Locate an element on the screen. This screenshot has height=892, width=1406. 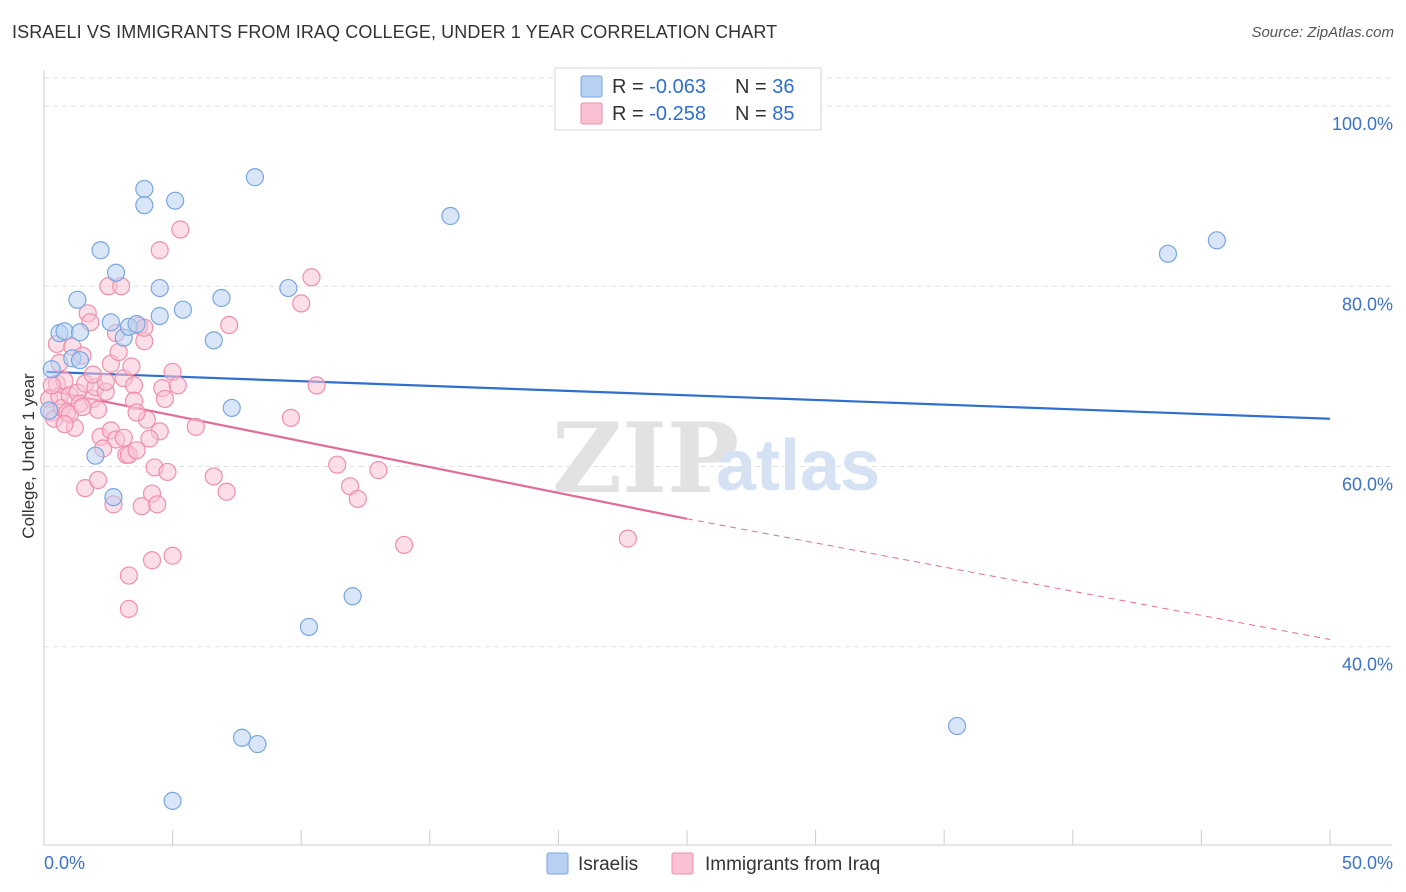
bottom-legend-label-iraq: Immigrants from Iraq is located at coordinates (792, 864).